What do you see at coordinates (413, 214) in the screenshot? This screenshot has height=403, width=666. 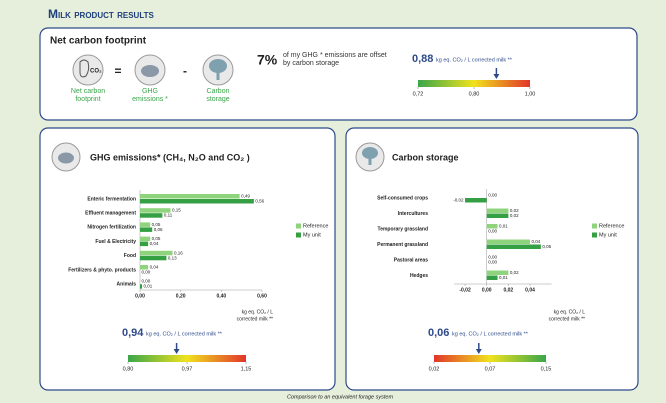 I see `category-label: Intercultures` at bounding box center [413, 214].